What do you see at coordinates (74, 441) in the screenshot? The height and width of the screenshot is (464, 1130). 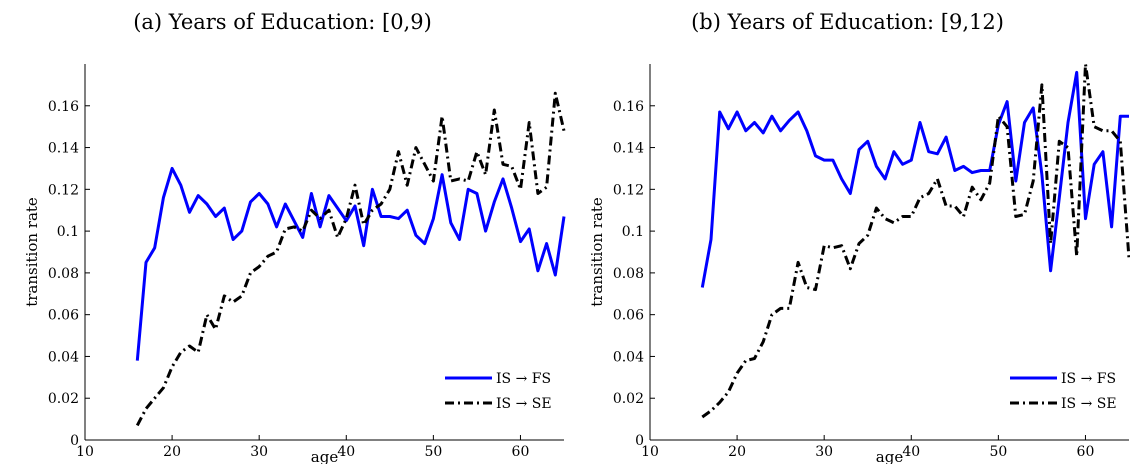 I see `y-tick-label-a: 0` at bounding box center [74, 441].